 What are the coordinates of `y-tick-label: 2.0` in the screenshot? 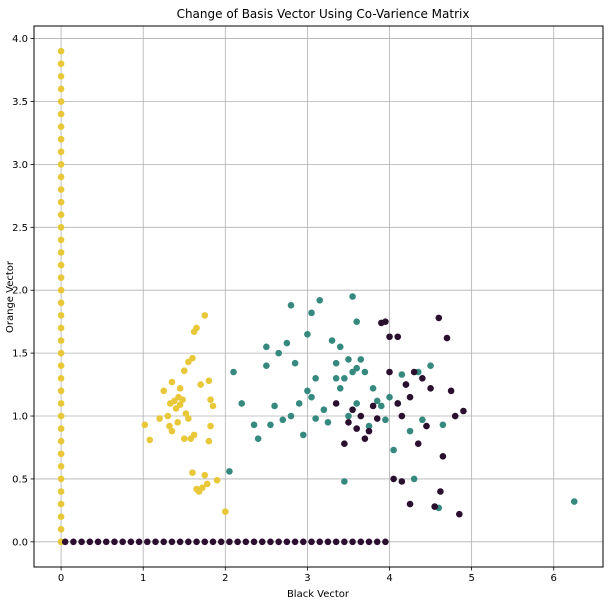 It's located at (20, 291).